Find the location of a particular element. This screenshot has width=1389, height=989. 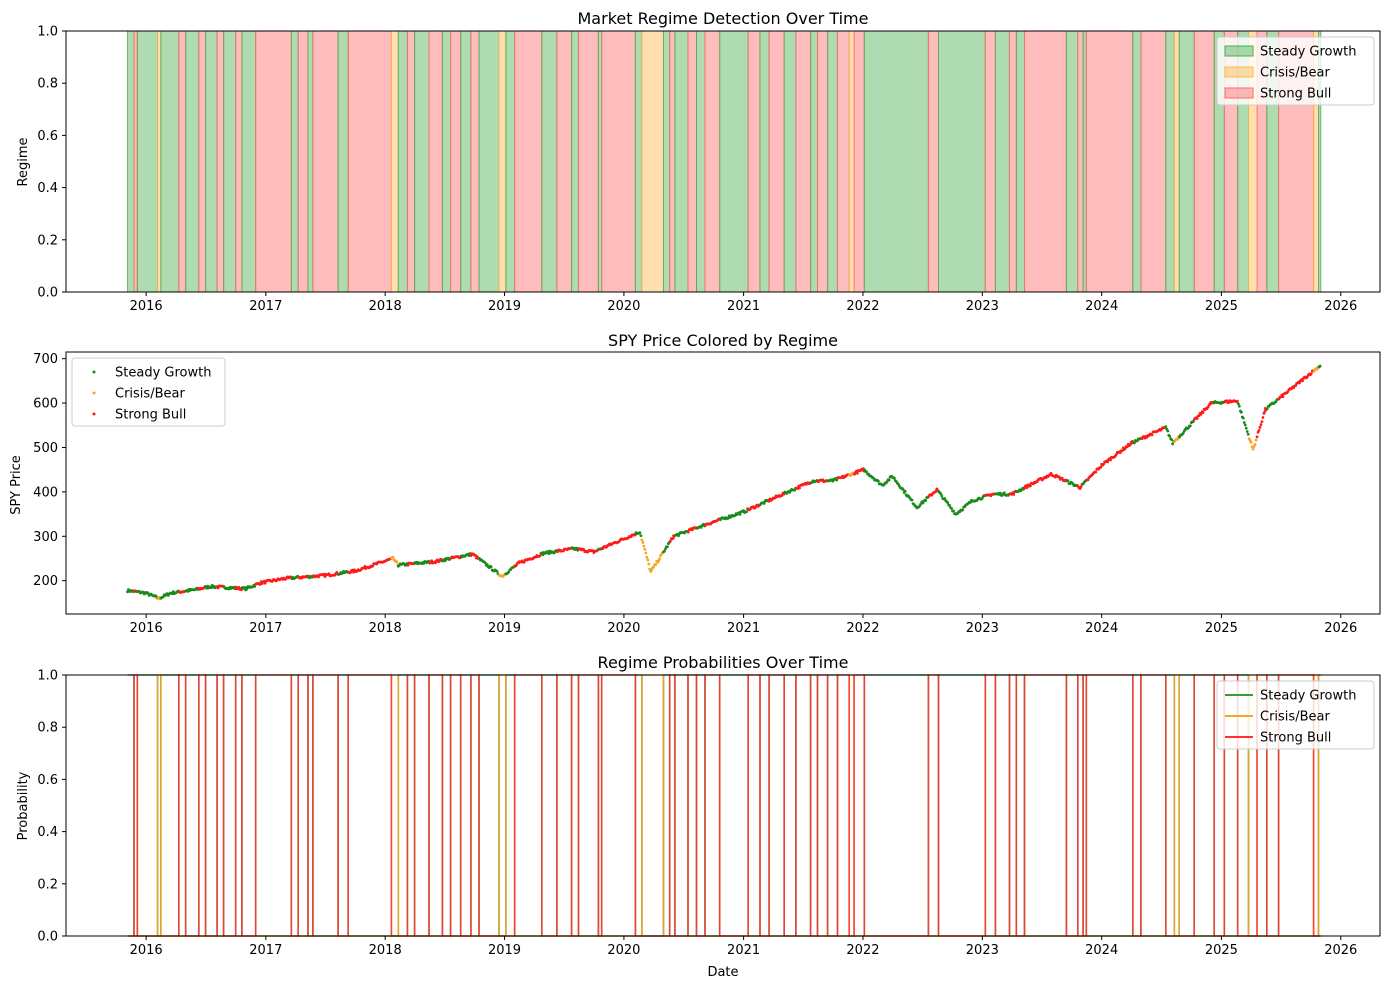

x-tick-label: 2024 is located at coordinates (1101, 306).